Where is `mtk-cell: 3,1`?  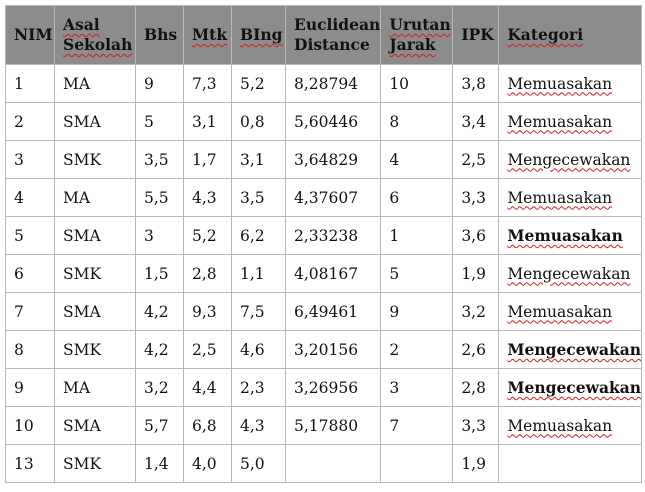
mtk-cell: 3,1 is located at coordinates (207, 121).